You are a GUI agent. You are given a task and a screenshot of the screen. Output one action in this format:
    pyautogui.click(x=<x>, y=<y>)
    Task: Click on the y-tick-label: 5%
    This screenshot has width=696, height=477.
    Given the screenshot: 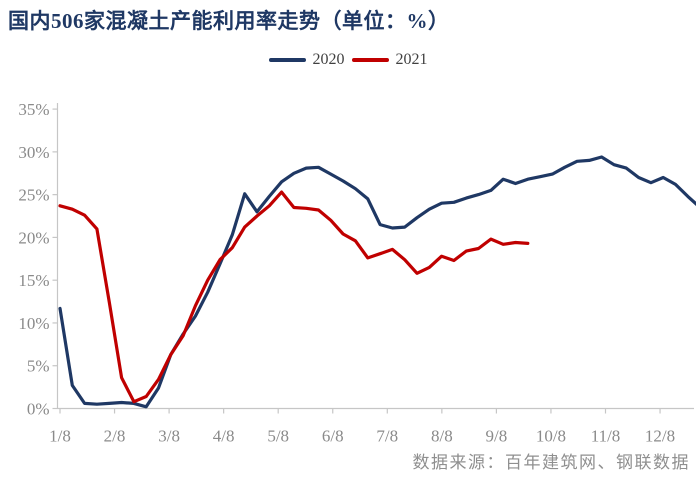 What is the action you would take?
    pyautogui.click(x=38, y=366)
    